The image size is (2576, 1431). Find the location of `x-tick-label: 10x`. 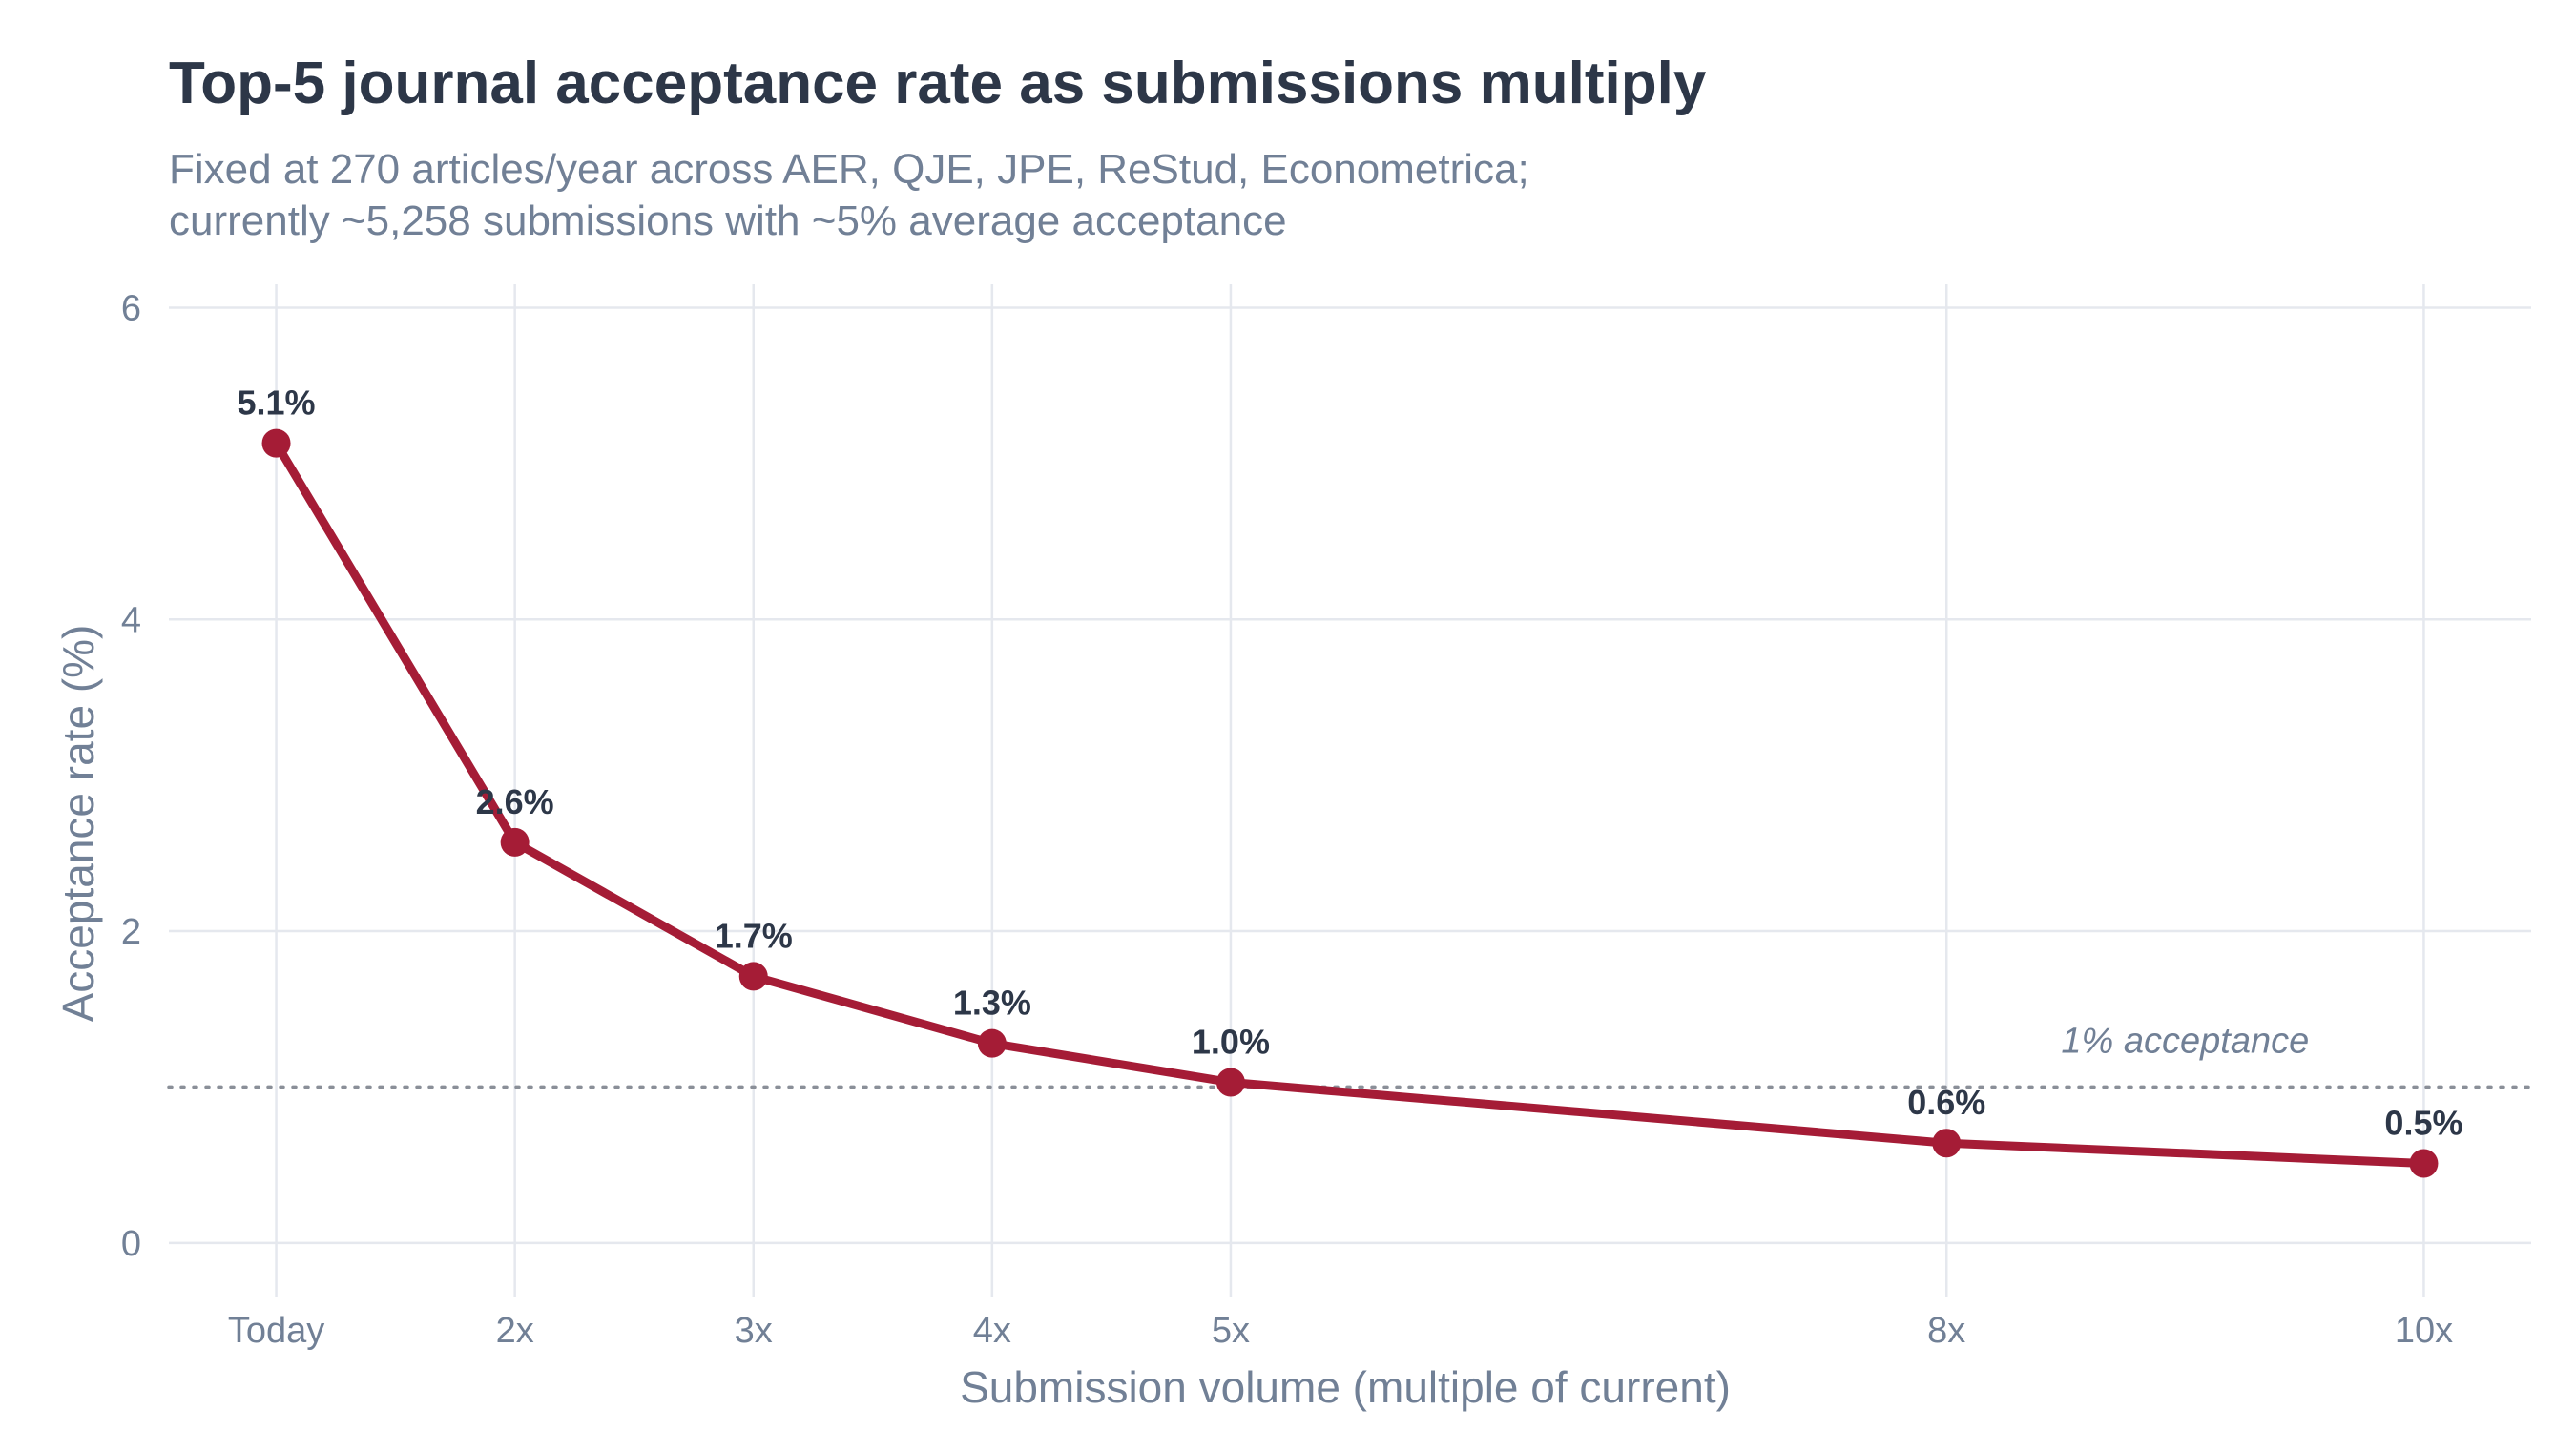

x-tick-label: 10x is located at coordinates (2424, 1331).